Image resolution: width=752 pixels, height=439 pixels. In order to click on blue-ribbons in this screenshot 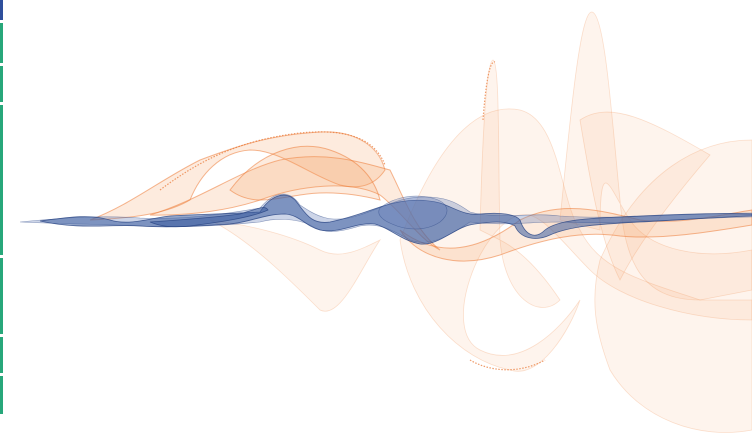, I will do `click(385, 219)`.